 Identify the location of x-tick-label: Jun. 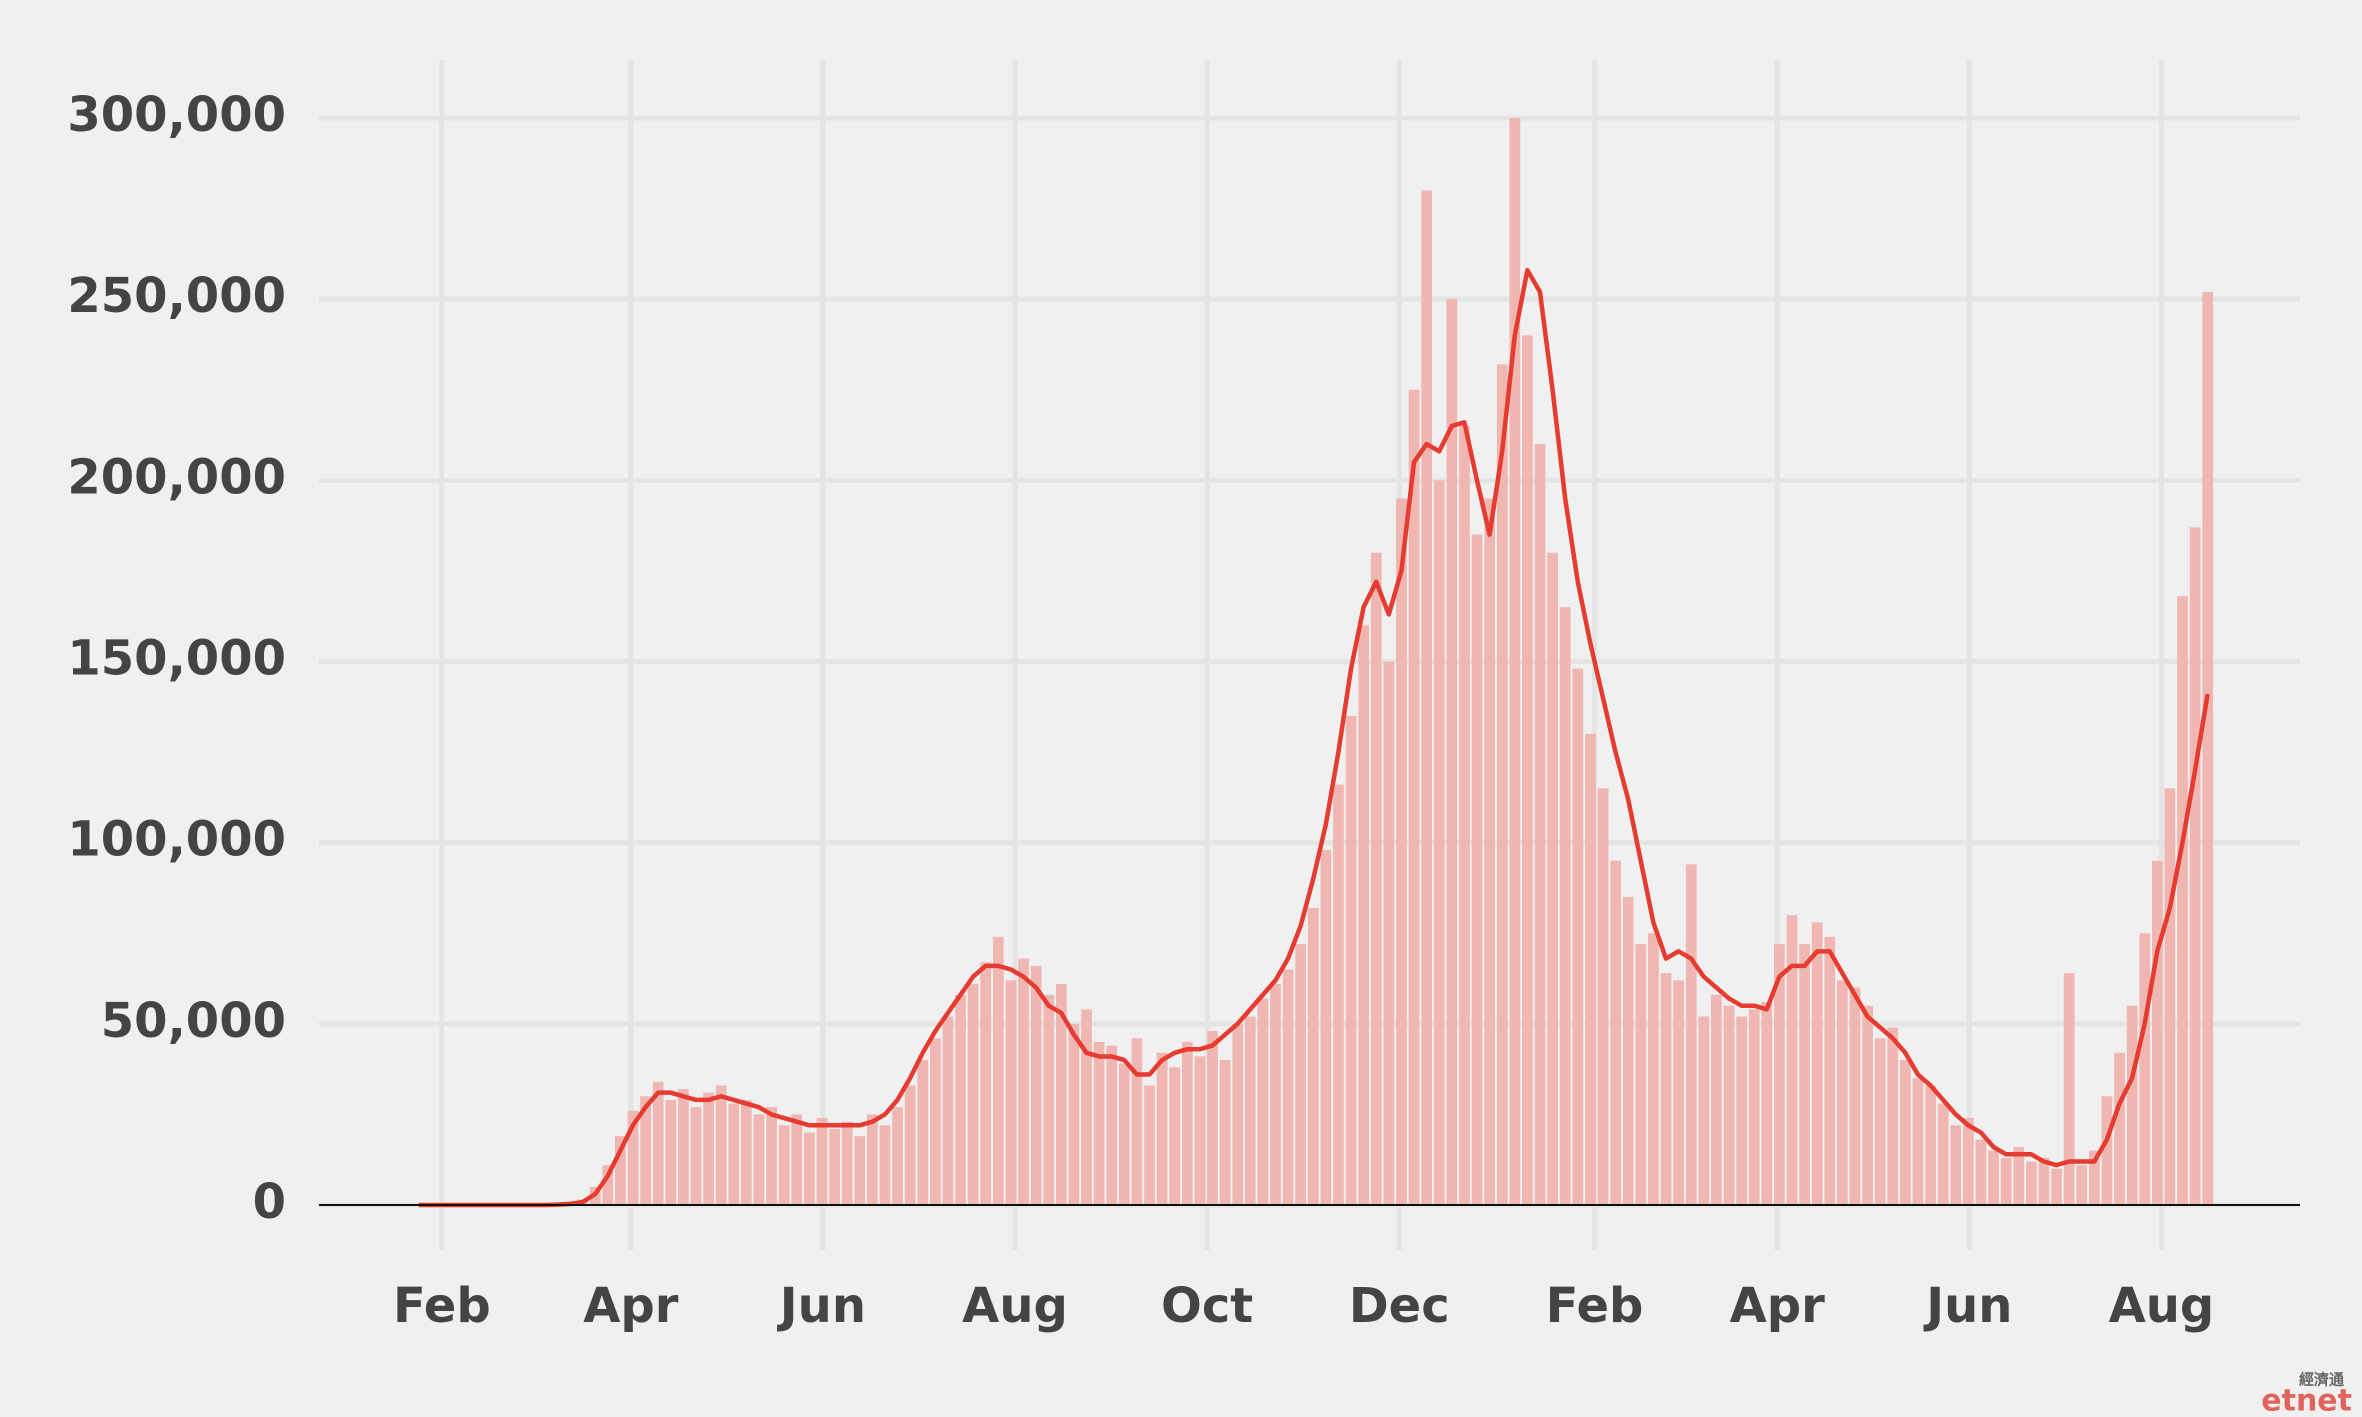
(821, 1306).